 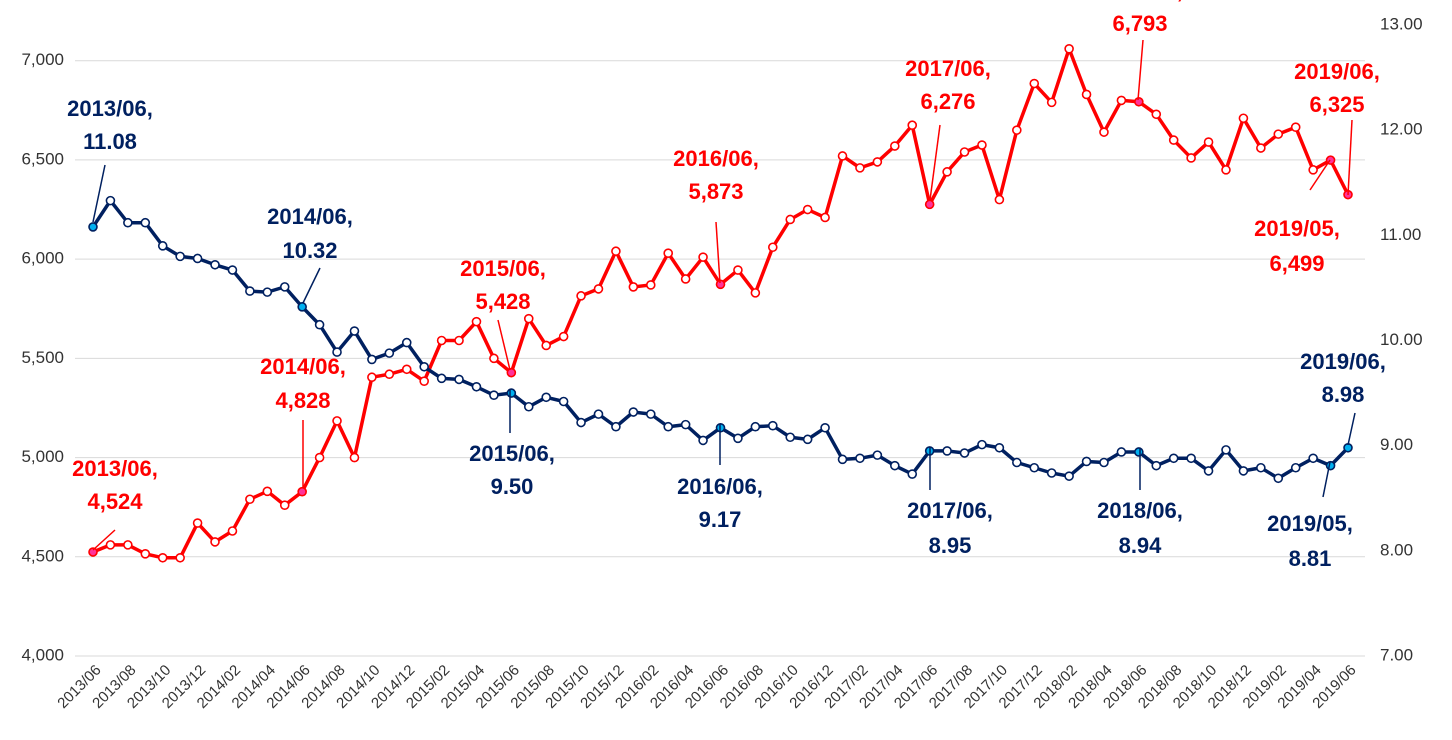 I want to click on annotation-date: 2015/06,, so click(x=512, y=453).